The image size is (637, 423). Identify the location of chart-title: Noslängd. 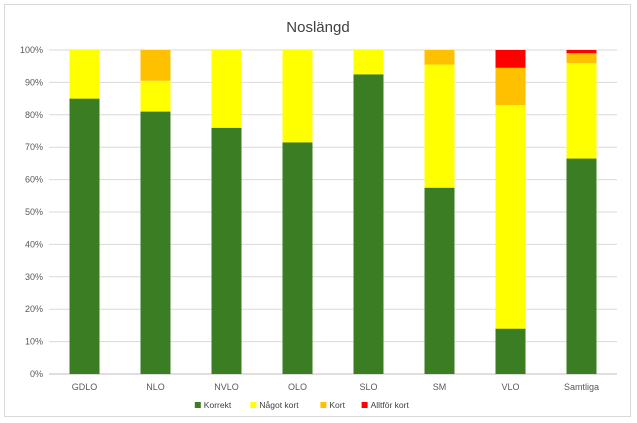
(317, 27).